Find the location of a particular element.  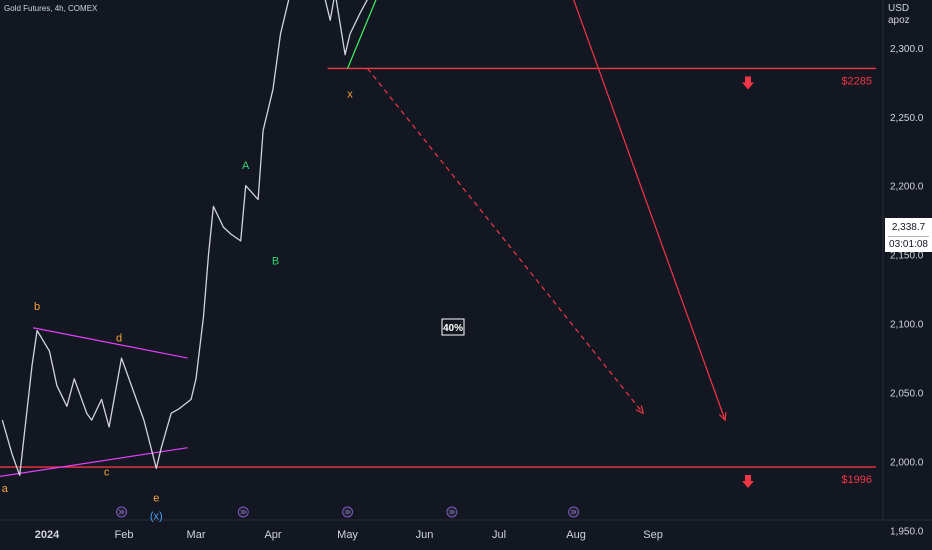

support-level-label: $1996 is located at coordinates (856, 480).